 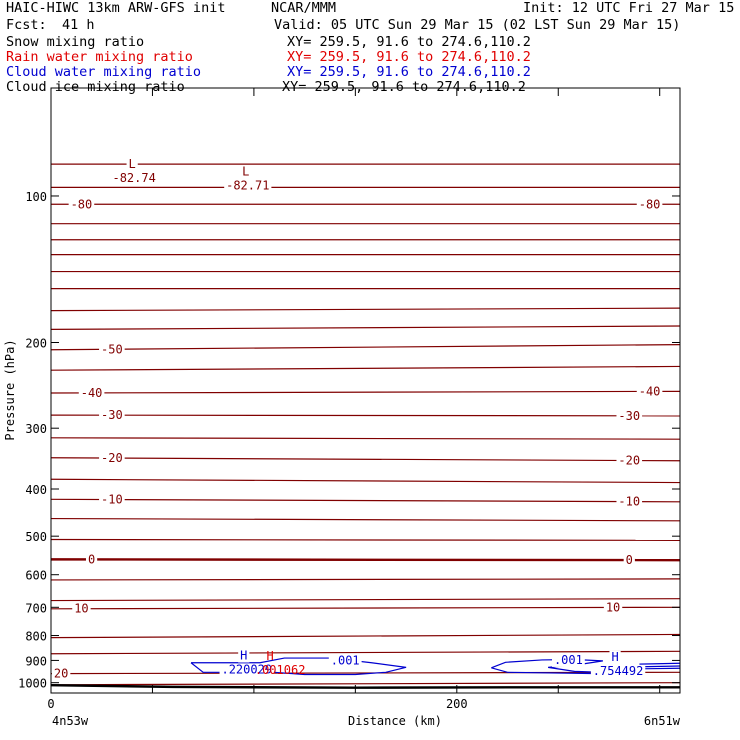 What do you see at coordinates (304, 8) in the screenshot?
I see `organization-label: NCAR/MMM` at bounding box center [304, 8].